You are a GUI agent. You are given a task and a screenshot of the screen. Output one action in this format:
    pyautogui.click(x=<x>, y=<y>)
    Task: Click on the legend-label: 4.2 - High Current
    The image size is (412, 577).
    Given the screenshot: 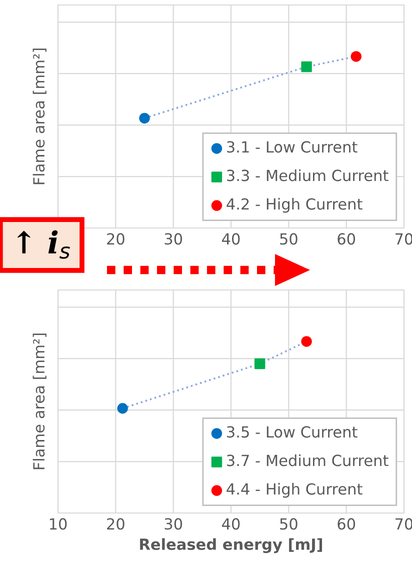 What is the action you would take?
    pyautogui.click(x=294, y=205)
    